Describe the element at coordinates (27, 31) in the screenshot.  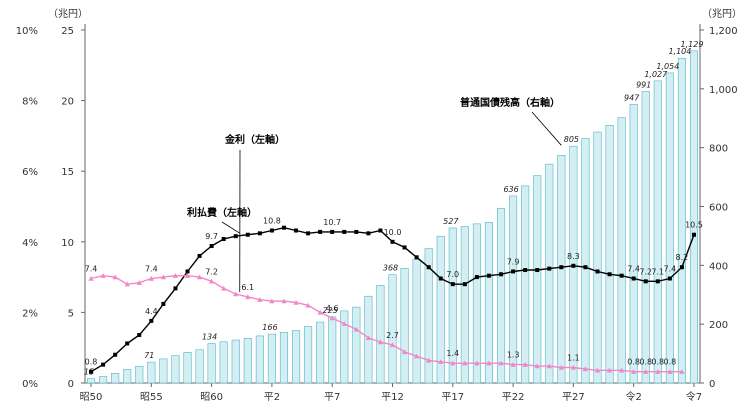
I see `left-pct-tick-label: 10%` at that location.